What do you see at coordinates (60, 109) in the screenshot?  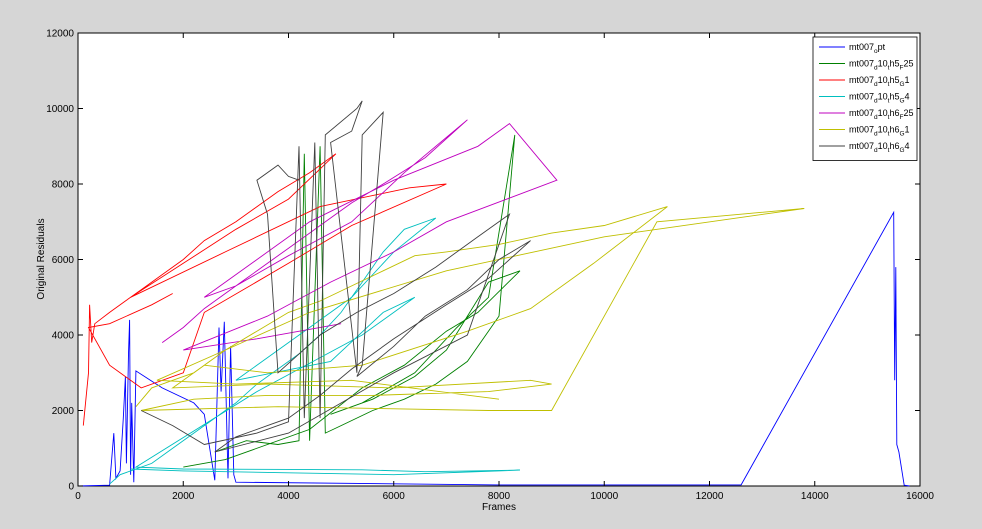 I see `y-tick-label: 10000` at bounding box center [60, 109].